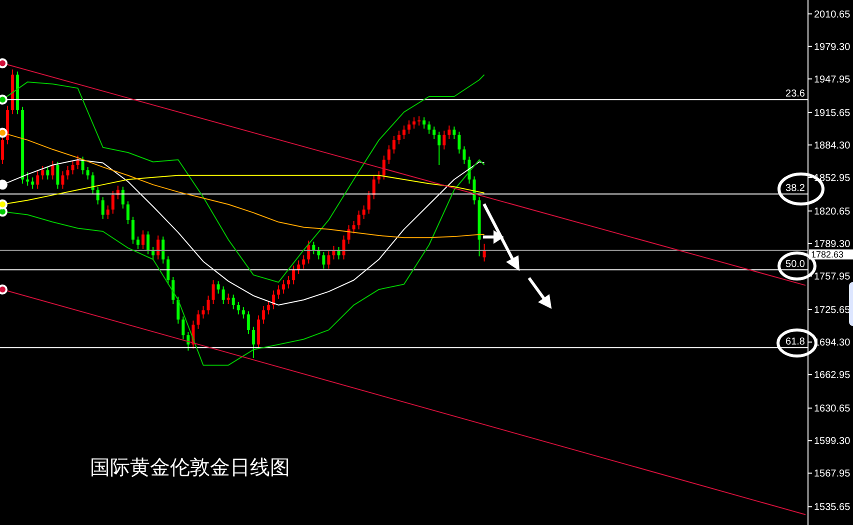 This screenshot has height=525, width=853. What do you see at coordinates (832, 376) in the screenshot?
I see `y-tick-label: 1662.95` at bounding box center [832, 376].